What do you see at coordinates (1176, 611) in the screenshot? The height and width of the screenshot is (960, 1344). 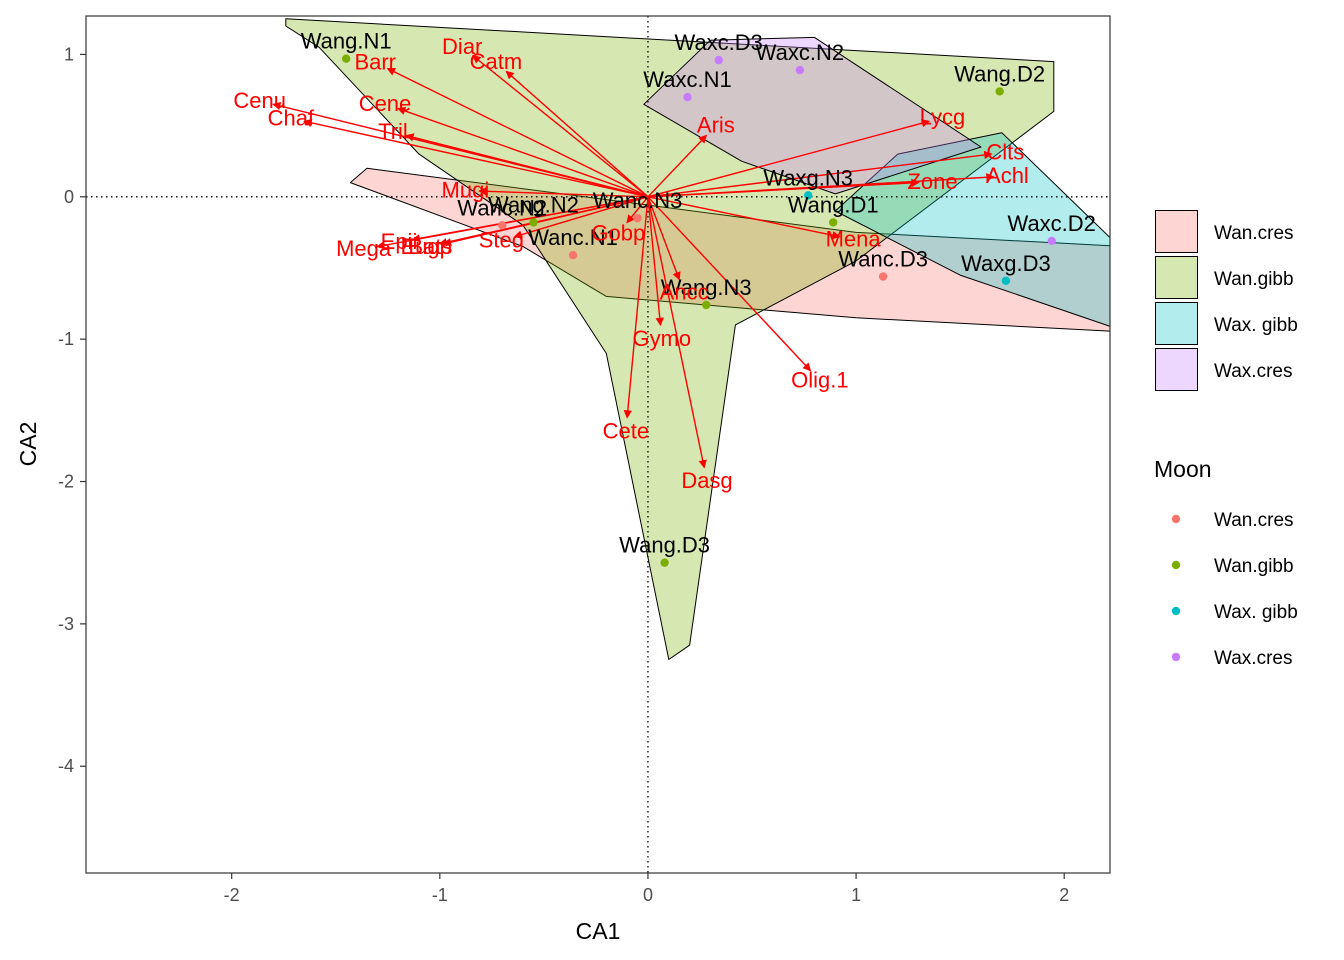 I see `legend-point-key-wax-gibb` at bounding box center [1176, 611].